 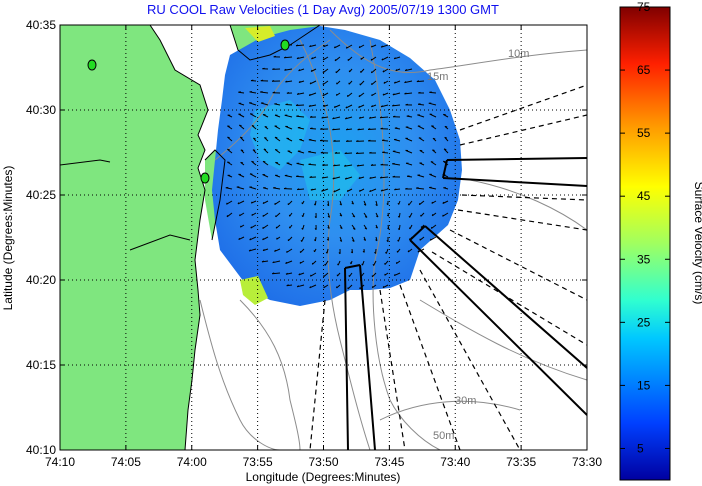 What do you see at coordinates (697, 243) in the screenshot?
I see `colorbar-title: Surface Velocity (cm/s)` at bounding box center [697, 243].